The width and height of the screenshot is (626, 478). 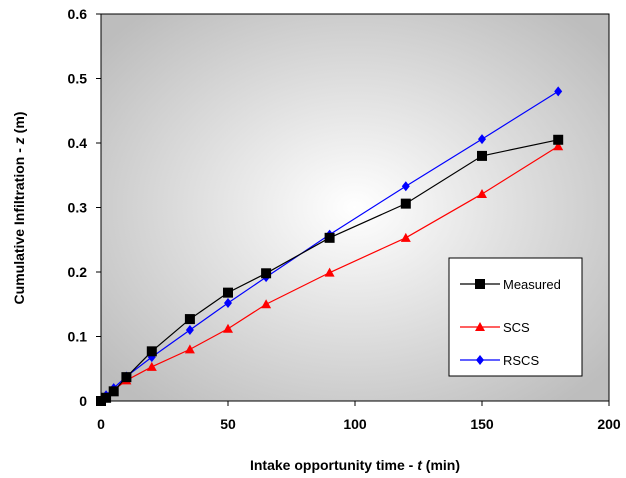 What do you see at coordinates (78, 14) in the screenshot?
I see `y-tick-label: 0.6` at bounding box center [78, 14].